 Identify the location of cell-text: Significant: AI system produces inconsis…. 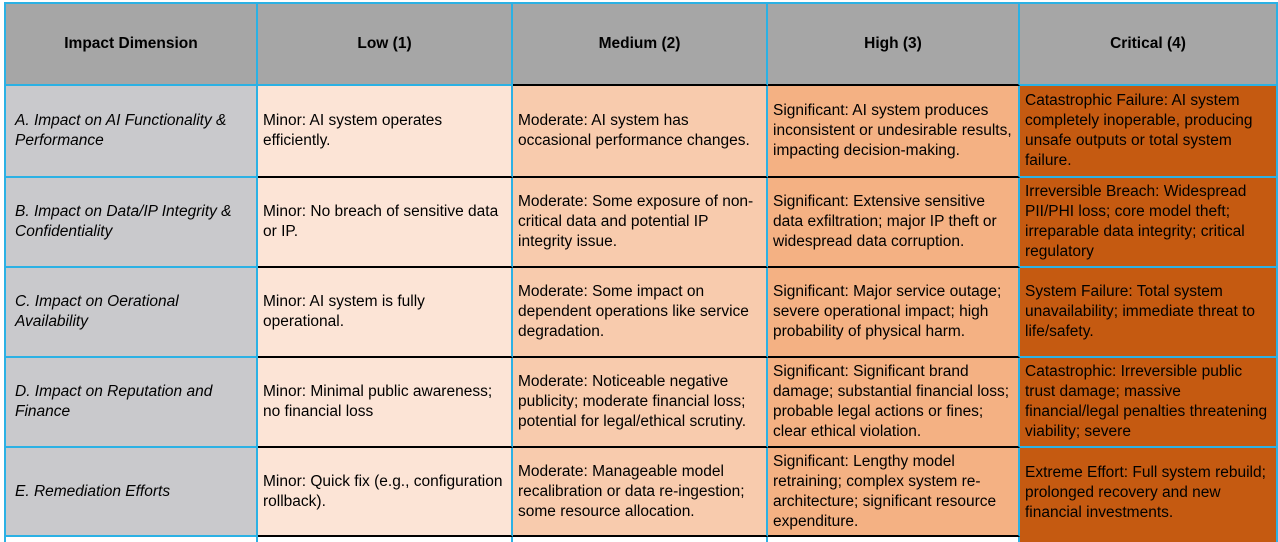
(892, 130).